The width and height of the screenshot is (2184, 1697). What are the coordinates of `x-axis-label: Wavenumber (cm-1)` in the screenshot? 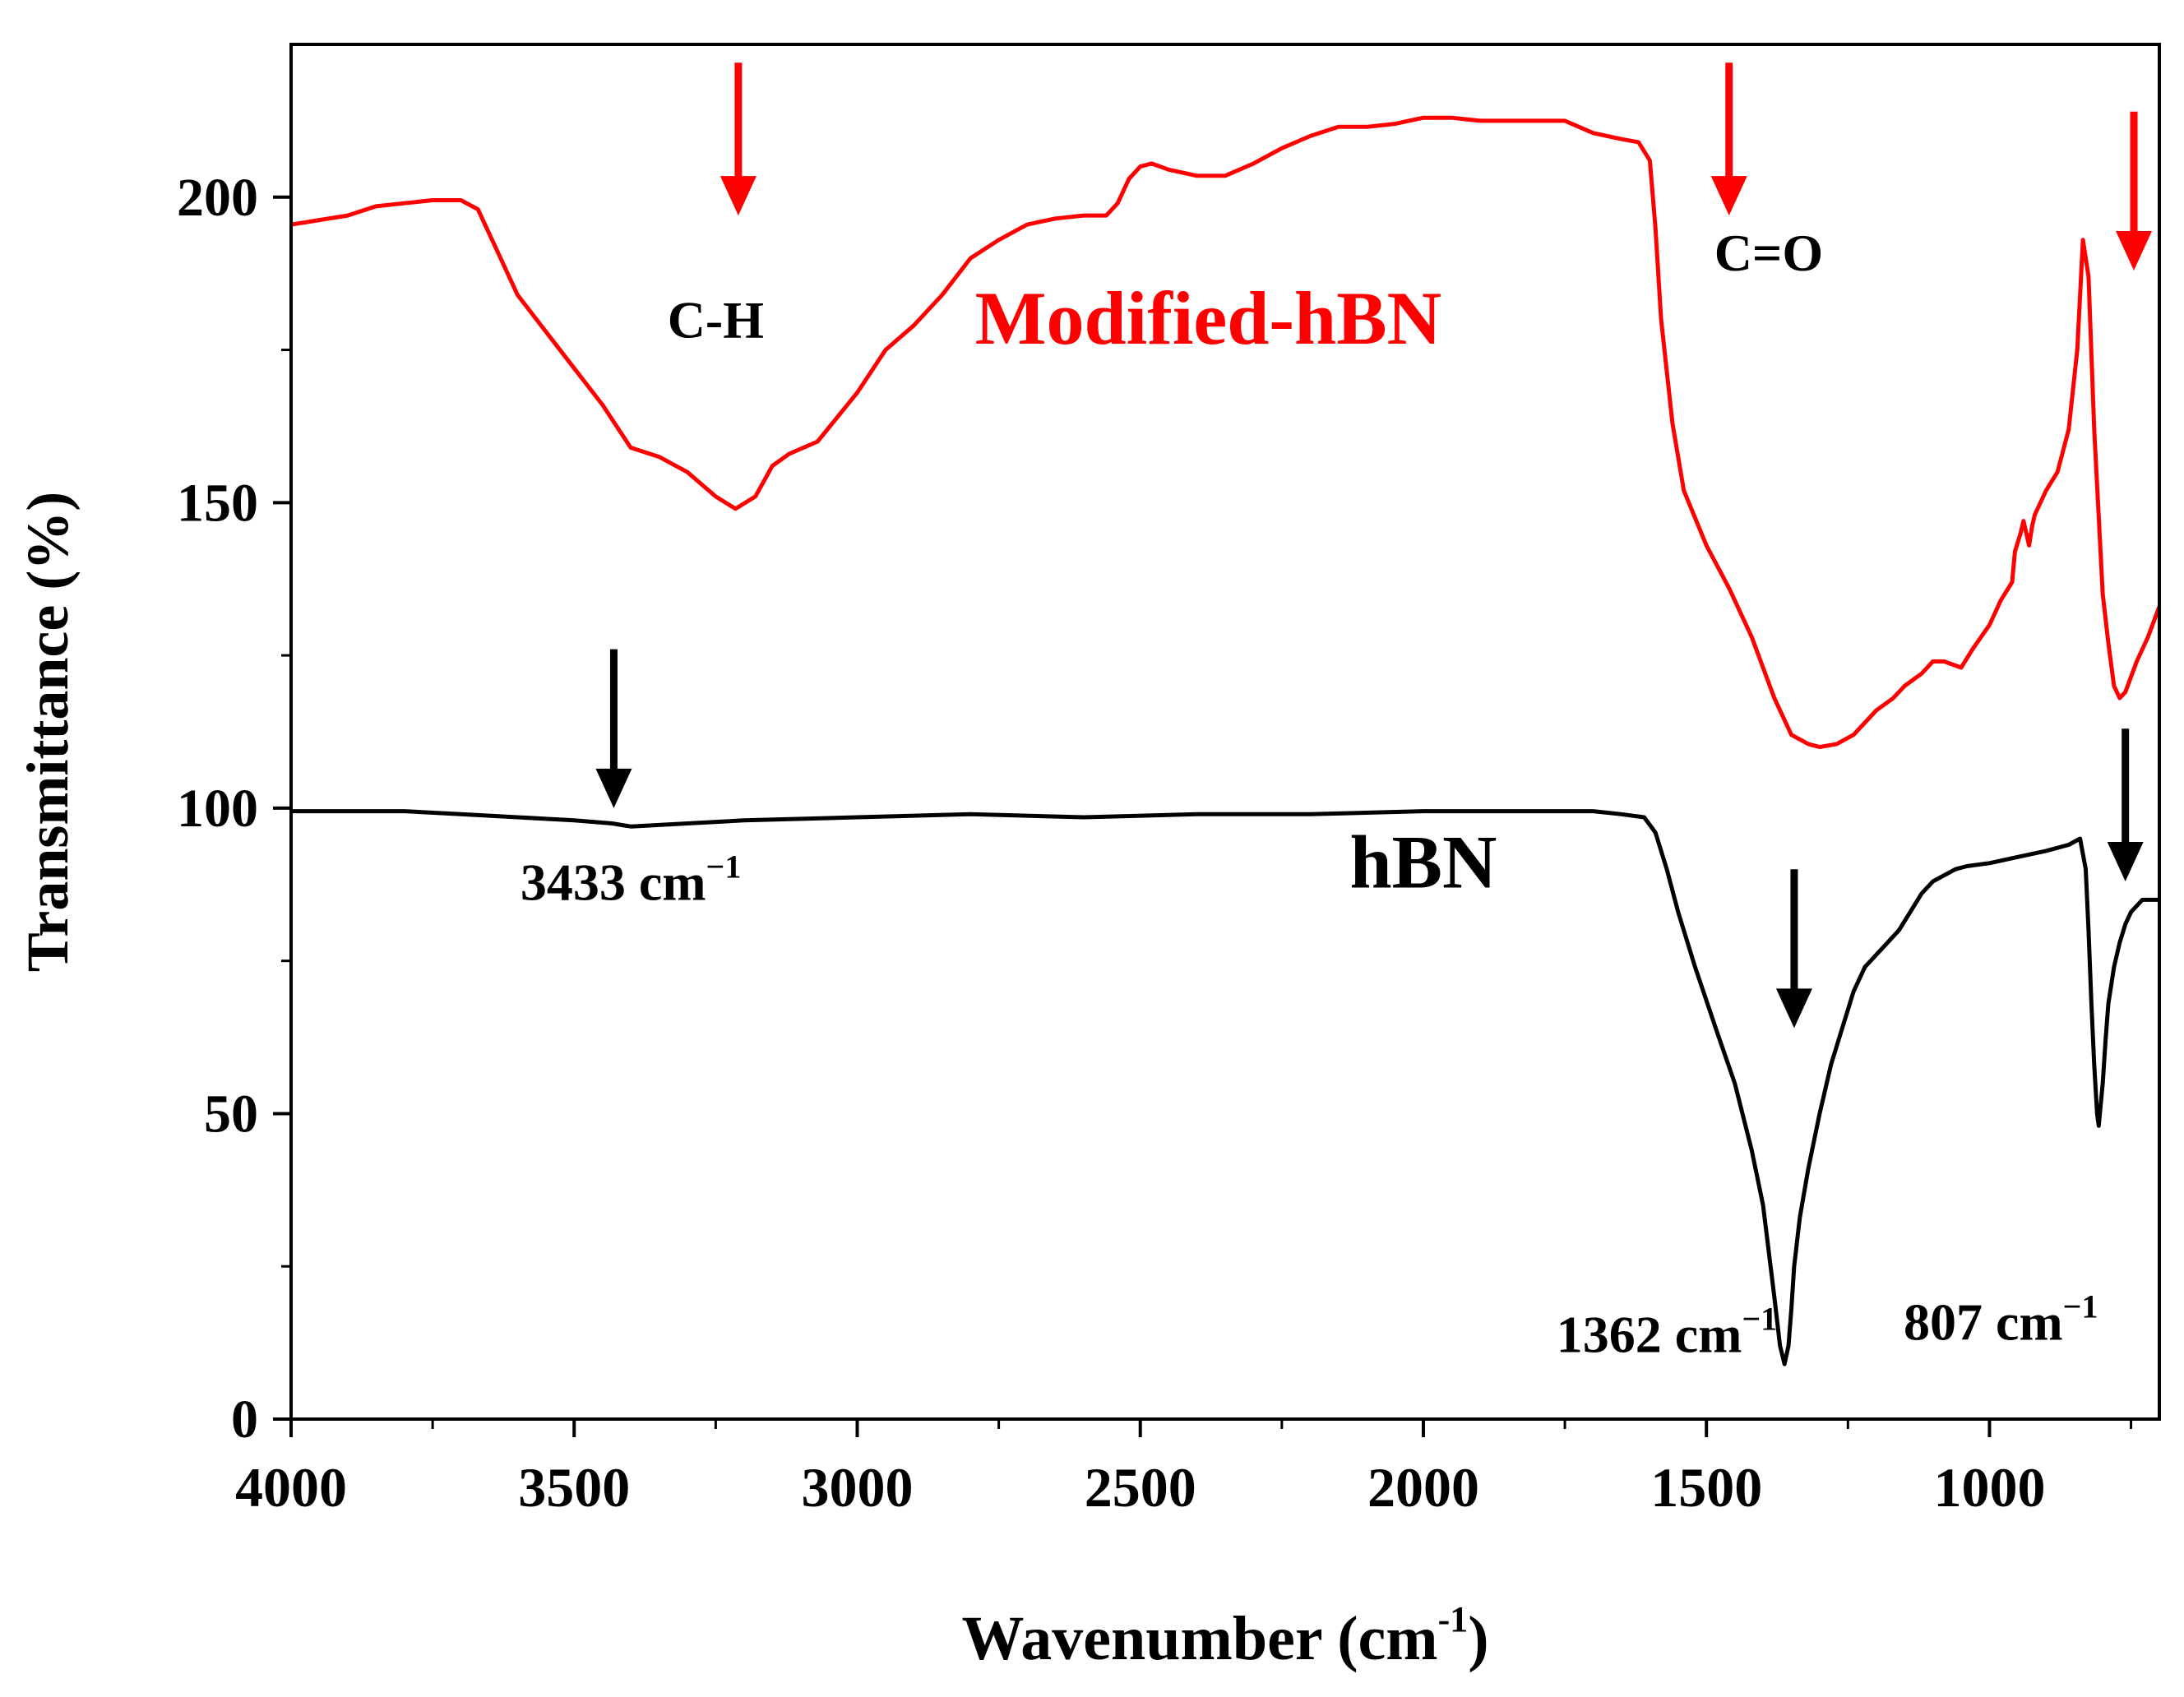 It's located at (1224, 1636).